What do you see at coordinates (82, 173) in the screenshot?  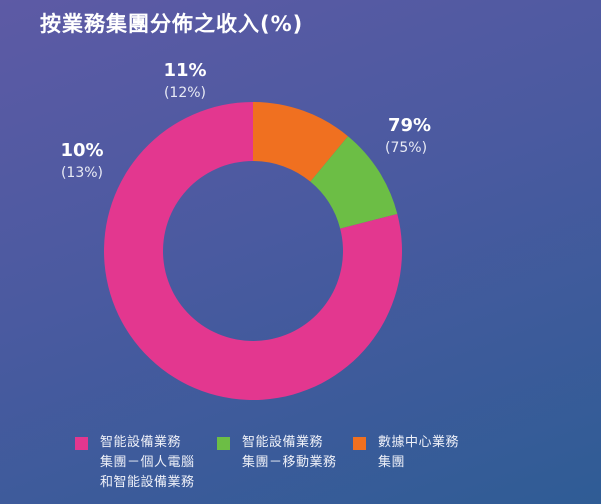 I see `slice-prior-label: (13%)` at bounding box center [82, 173].